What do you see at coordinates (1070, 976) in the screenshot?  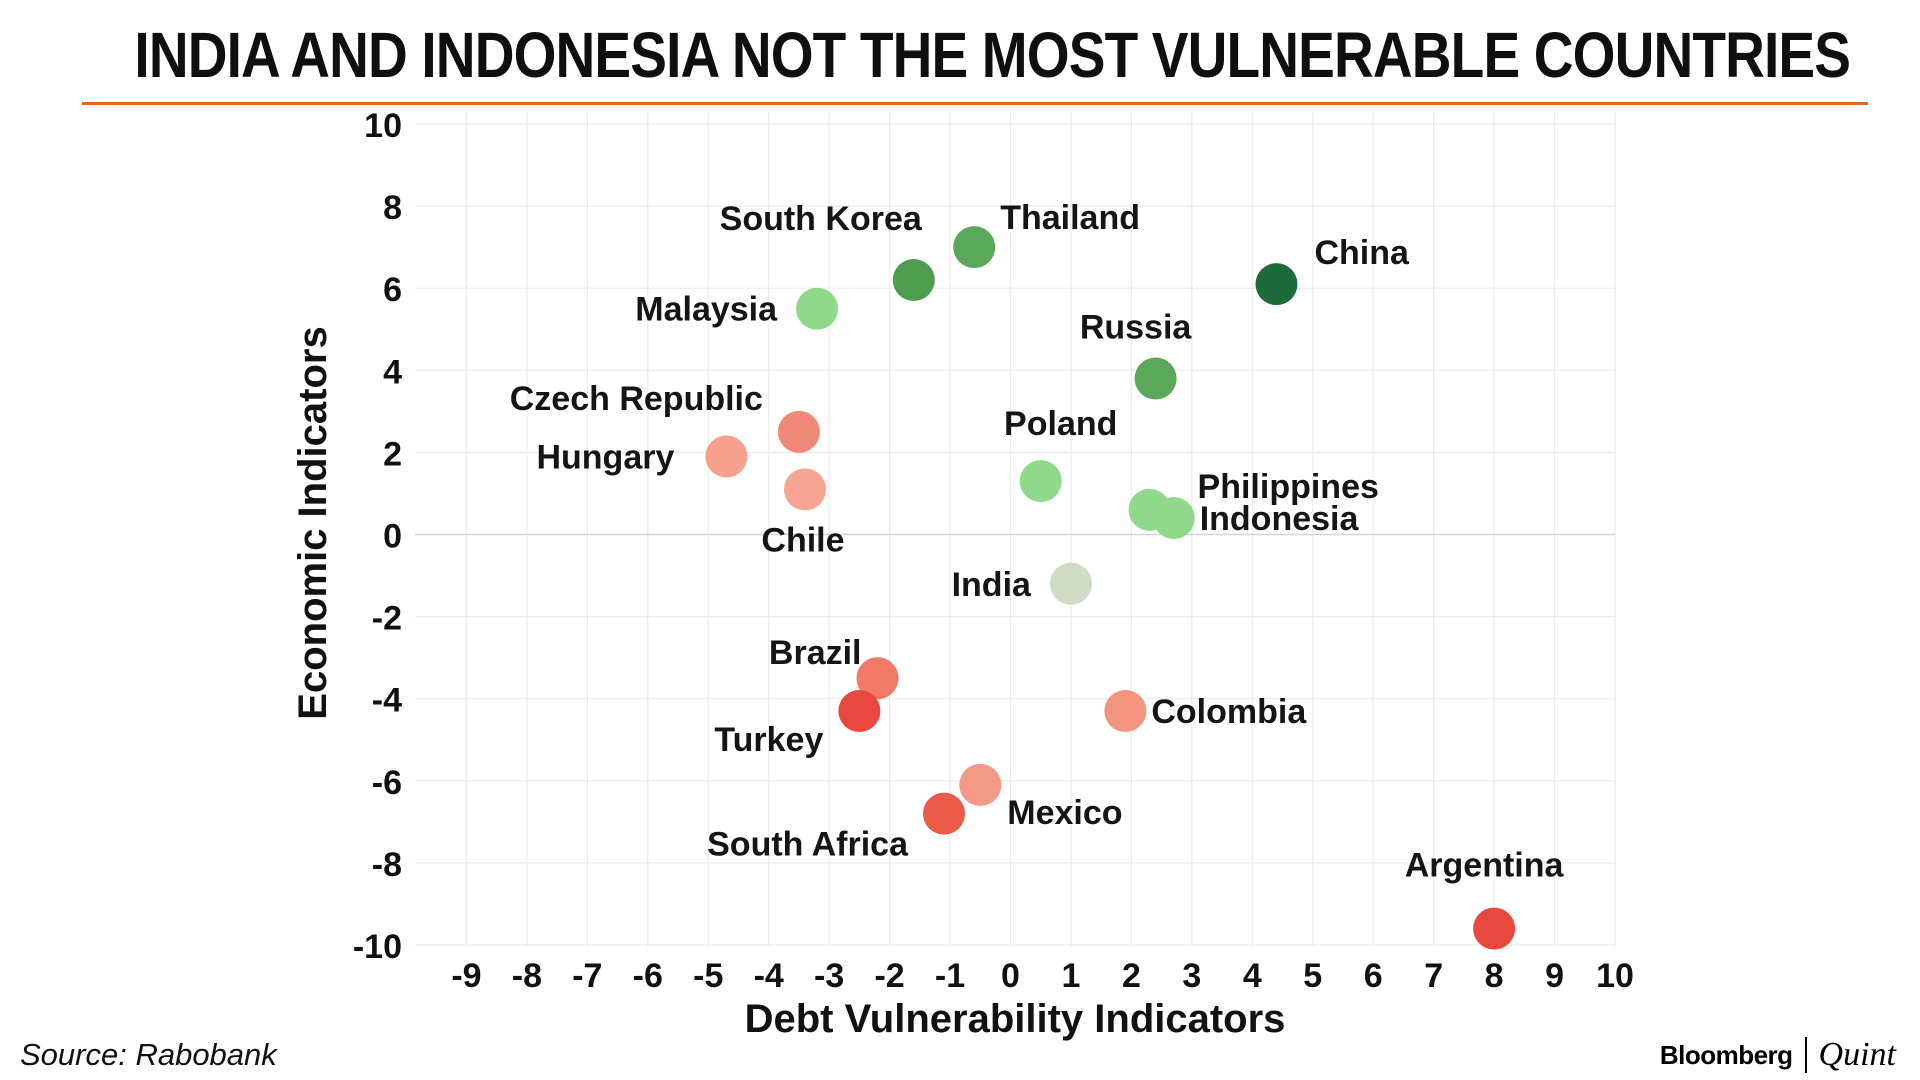 I see `x-tick-label: 1` at bounding box center [1070, 976].